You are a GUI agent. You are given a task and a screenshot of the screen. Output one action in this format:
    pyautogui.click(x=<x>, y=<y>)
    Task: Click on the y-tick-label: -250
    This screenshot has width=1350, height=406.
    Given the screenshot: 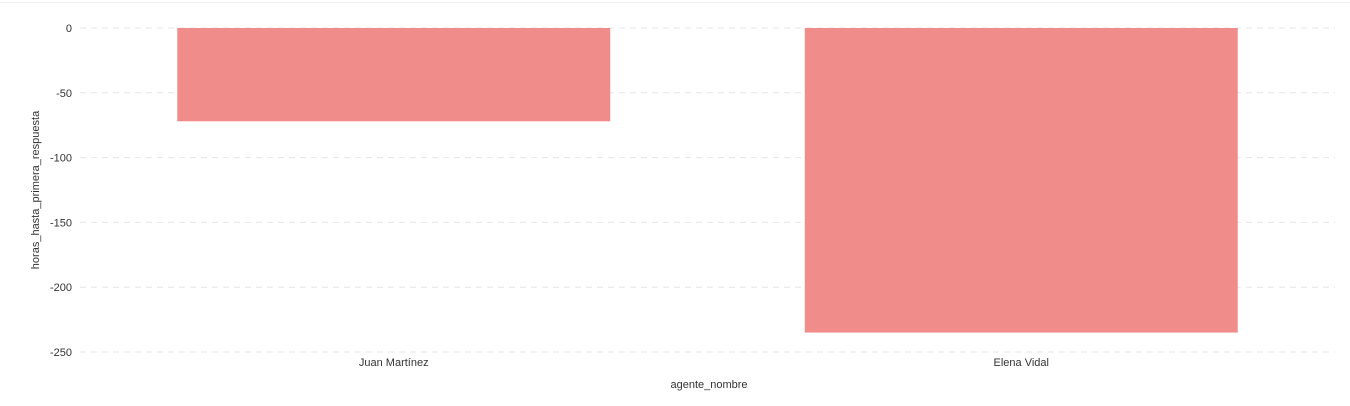 What is the action you would take?
    pyautogui.click(x=61, y=353)
    